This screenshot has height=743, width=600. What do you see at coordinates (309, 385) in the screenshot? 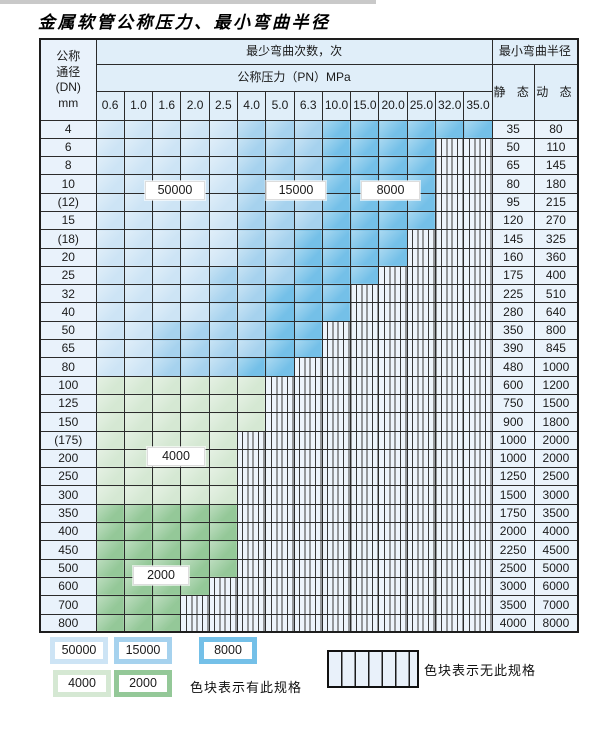
I see `table-row-dn-100: 100 600 1200` at bounding box center [309, 385].